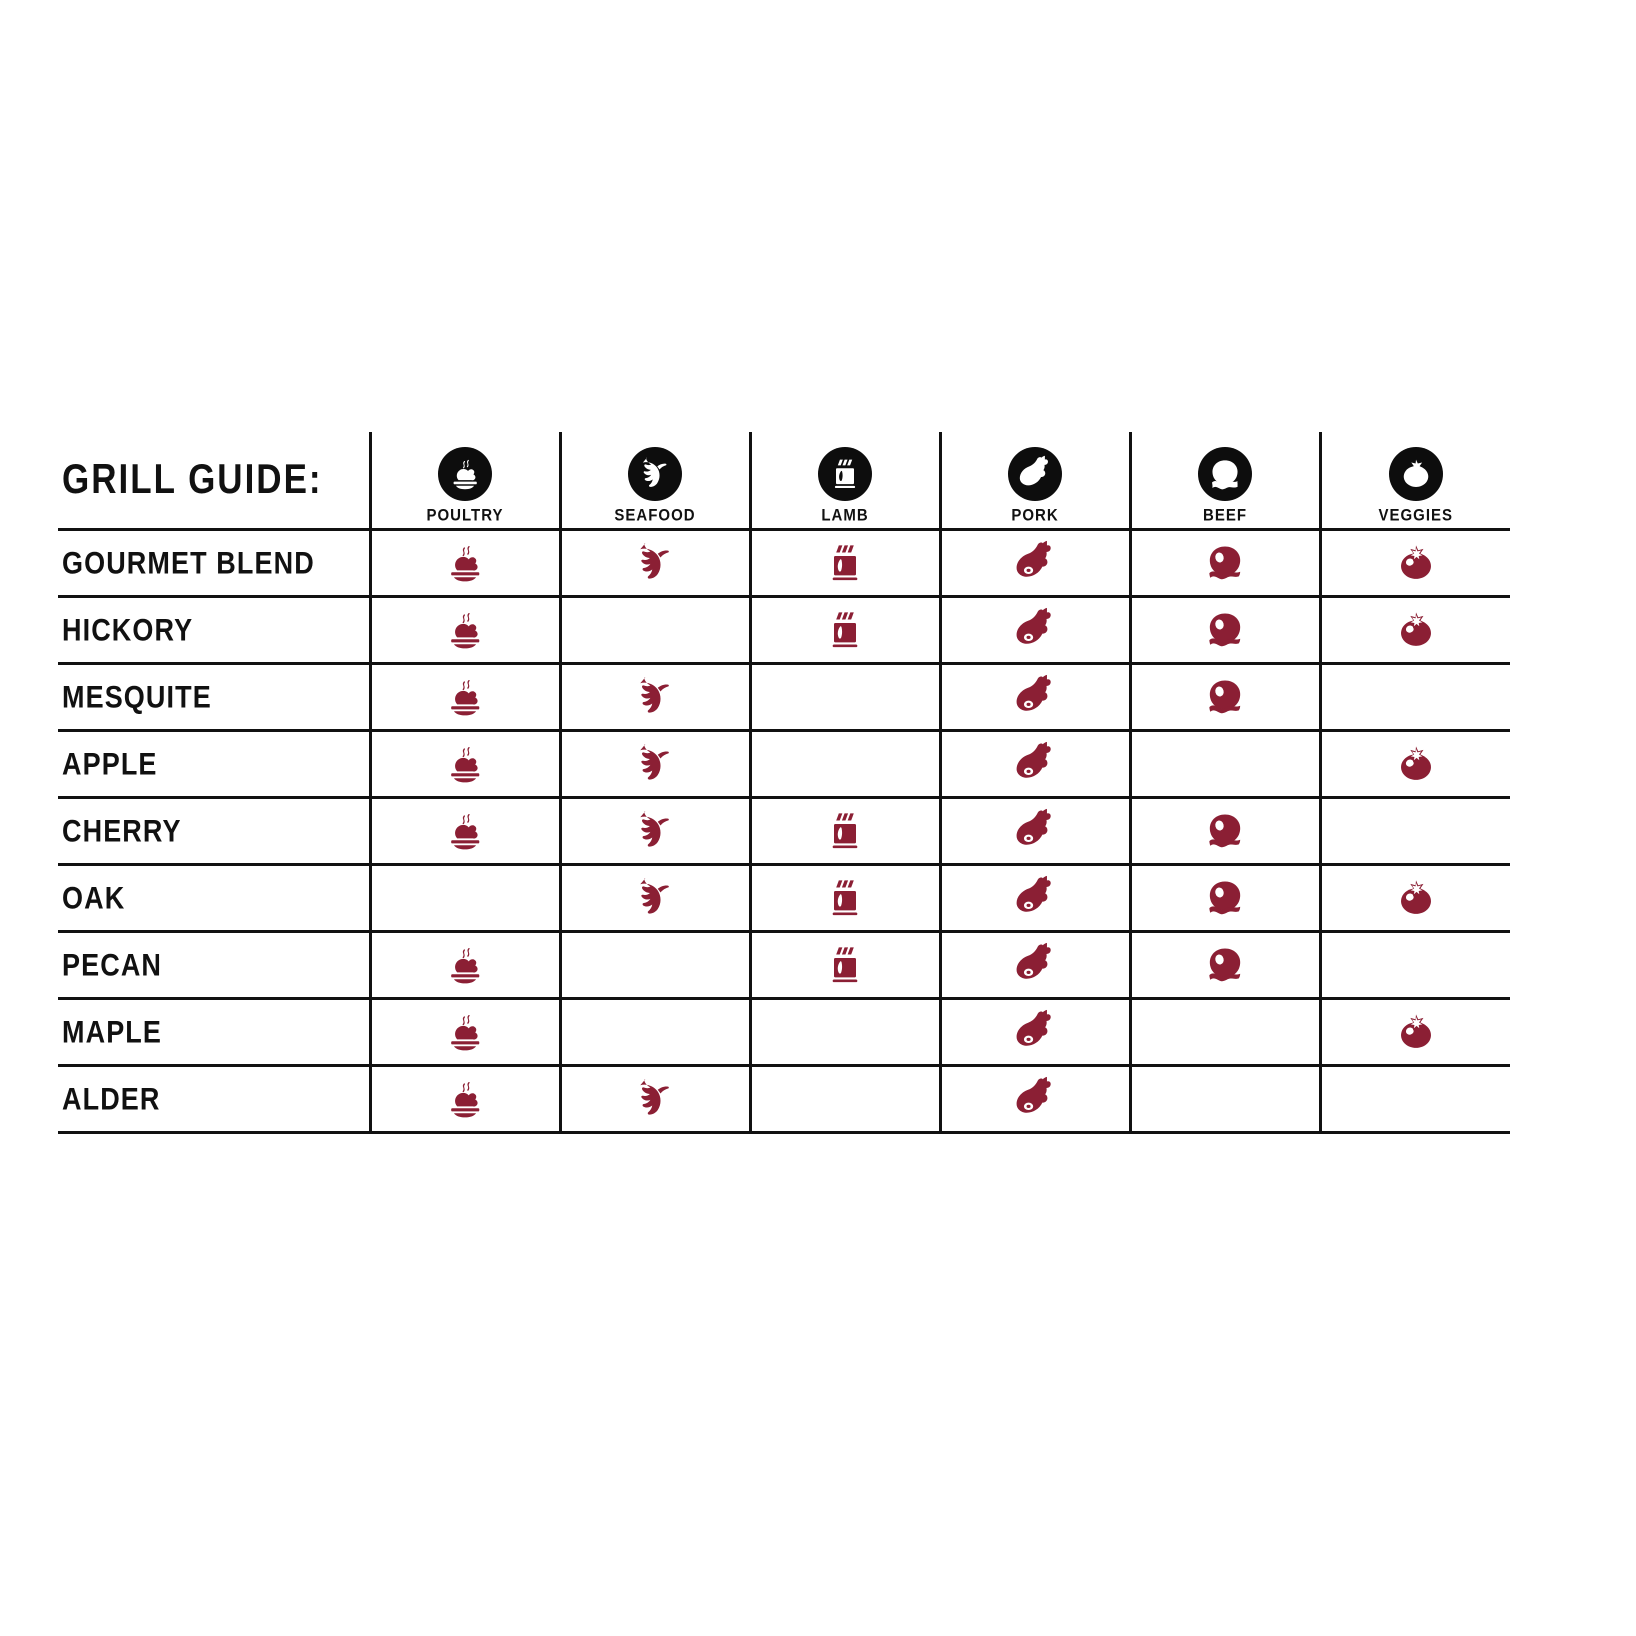 The height and width of the screenshot is (1636, 1636). I want to click on row-label: HICKORY, so click(128, 629).